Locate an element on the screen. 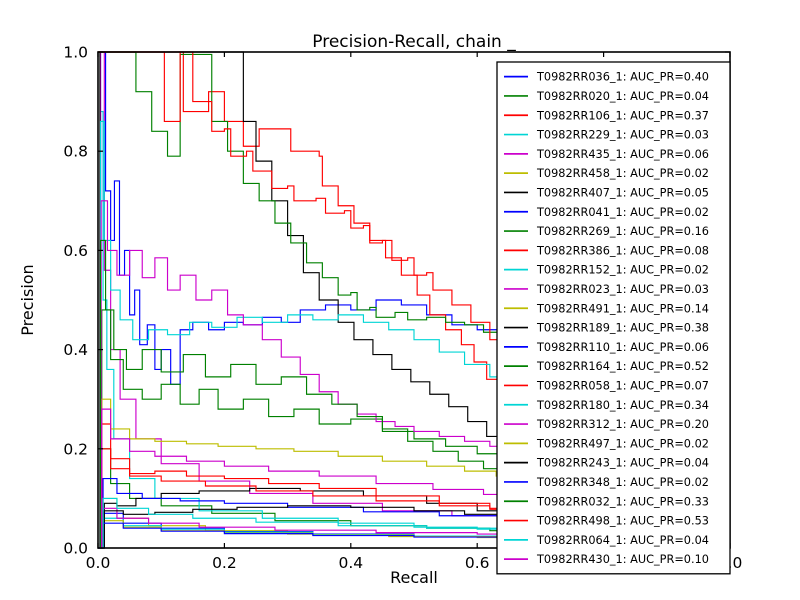  legend-label-T0982RR041_1: T0982RR041_1: AUC_PR=0.02 is located at coordinates (622, 212).